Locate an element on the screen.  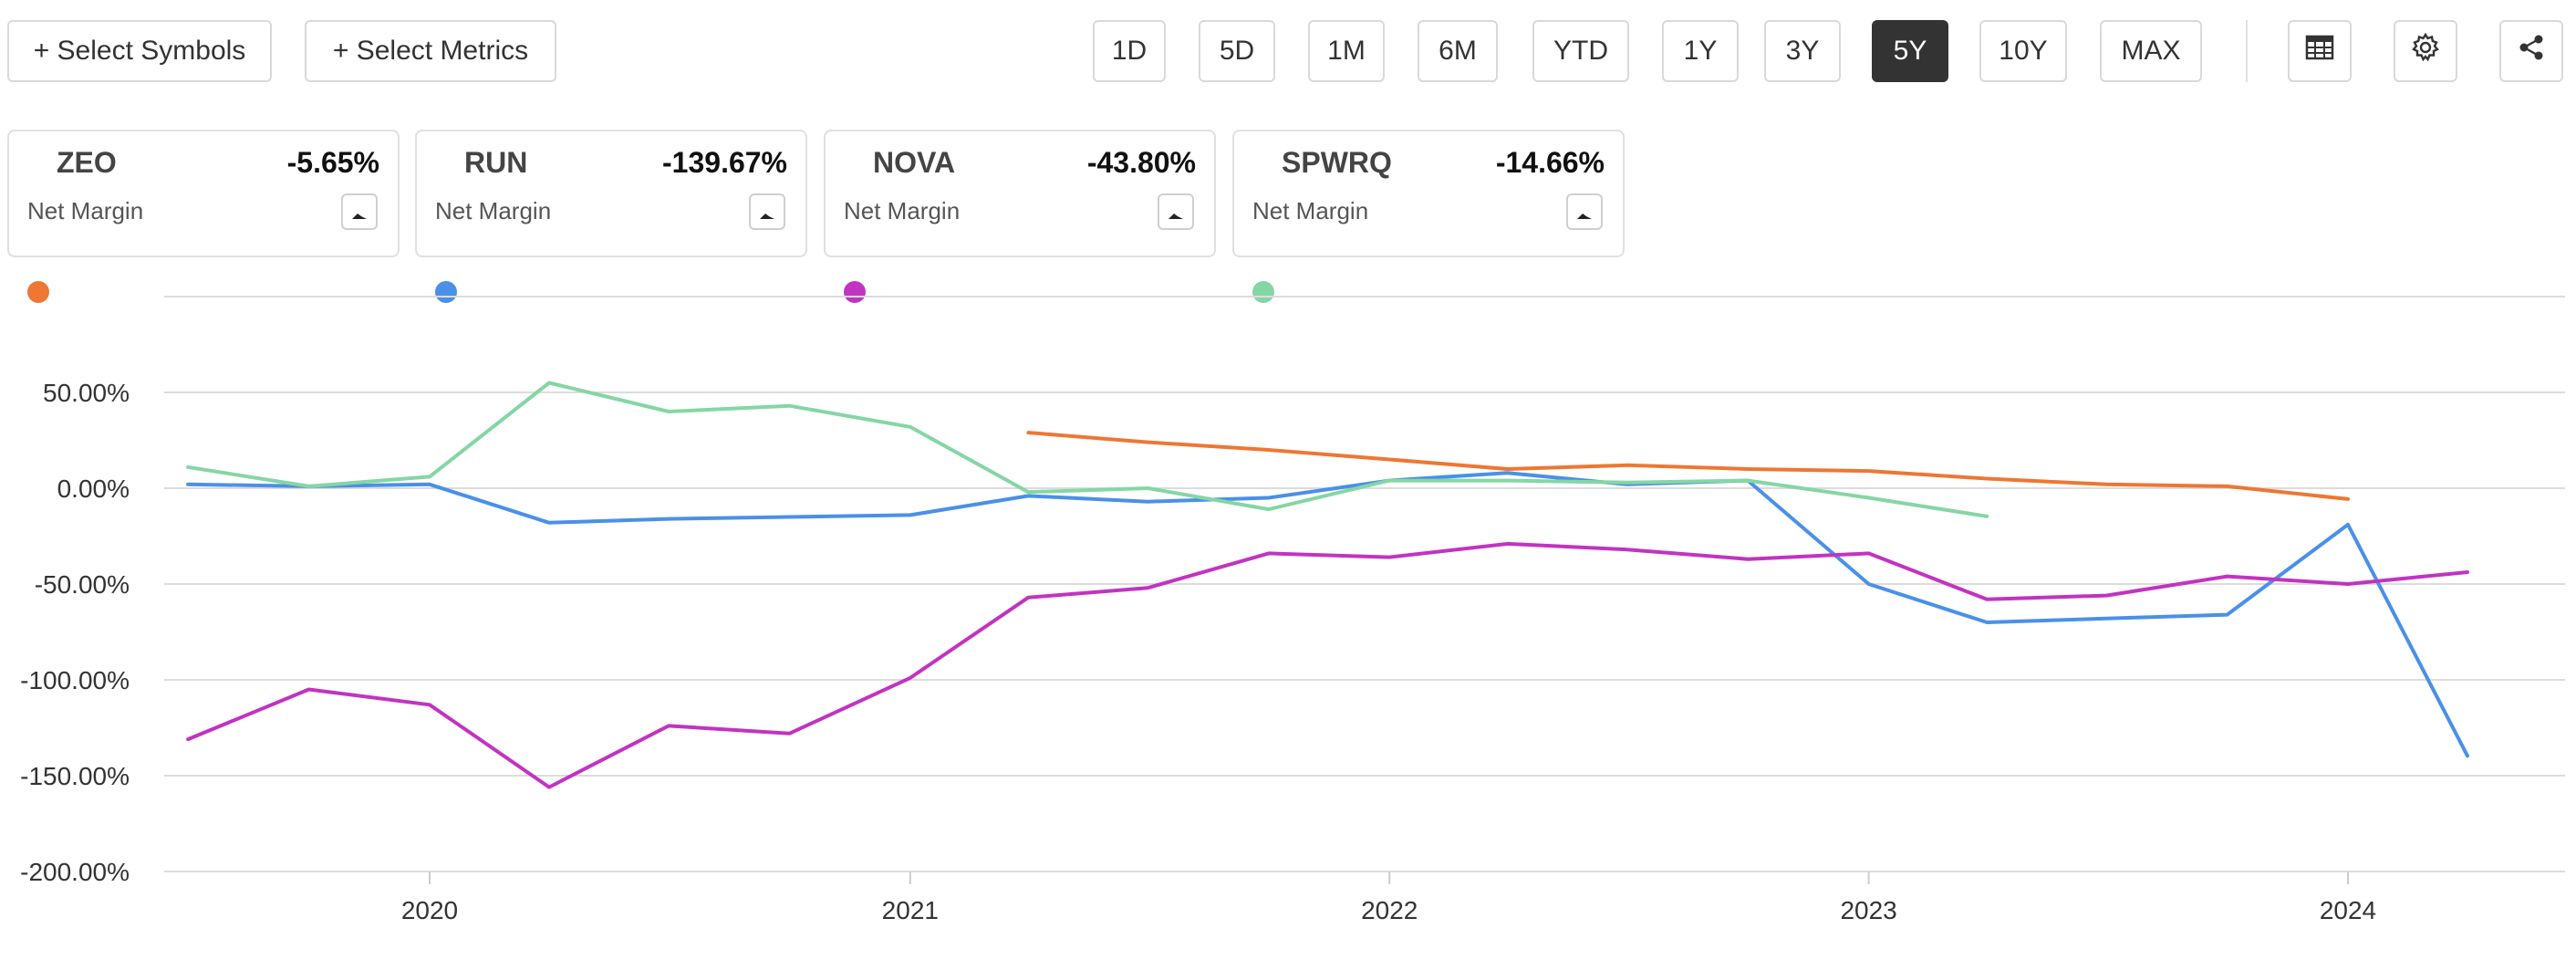
range-5d-button: 5D is located at coordinates (1237, 51).